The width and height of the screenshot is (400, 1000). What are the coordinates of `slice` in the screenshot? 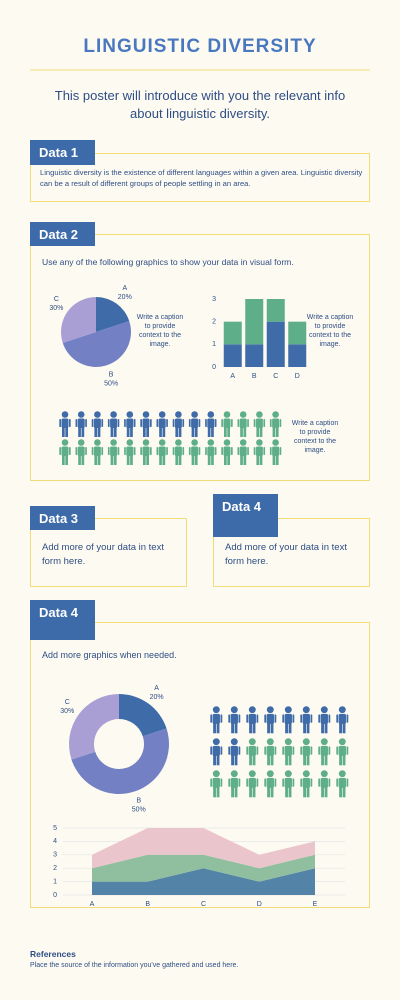 It's located at (113, 314).